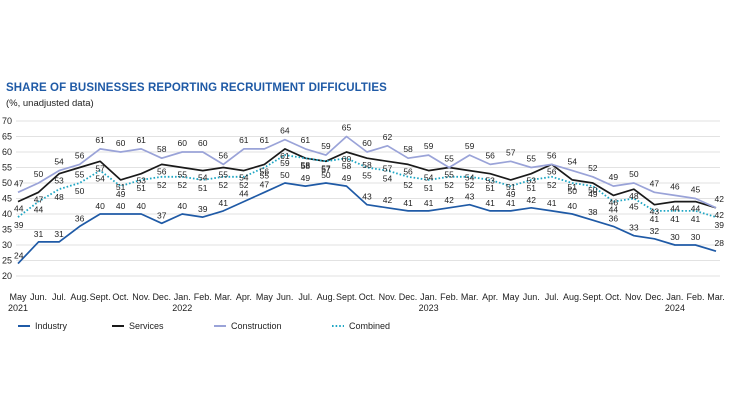 This screenshot has height=410, width=730. What do you see at coordinates (347, 128) in the screenshot?
I see `data-label-construction: 65` at bounding box center [347, 128].